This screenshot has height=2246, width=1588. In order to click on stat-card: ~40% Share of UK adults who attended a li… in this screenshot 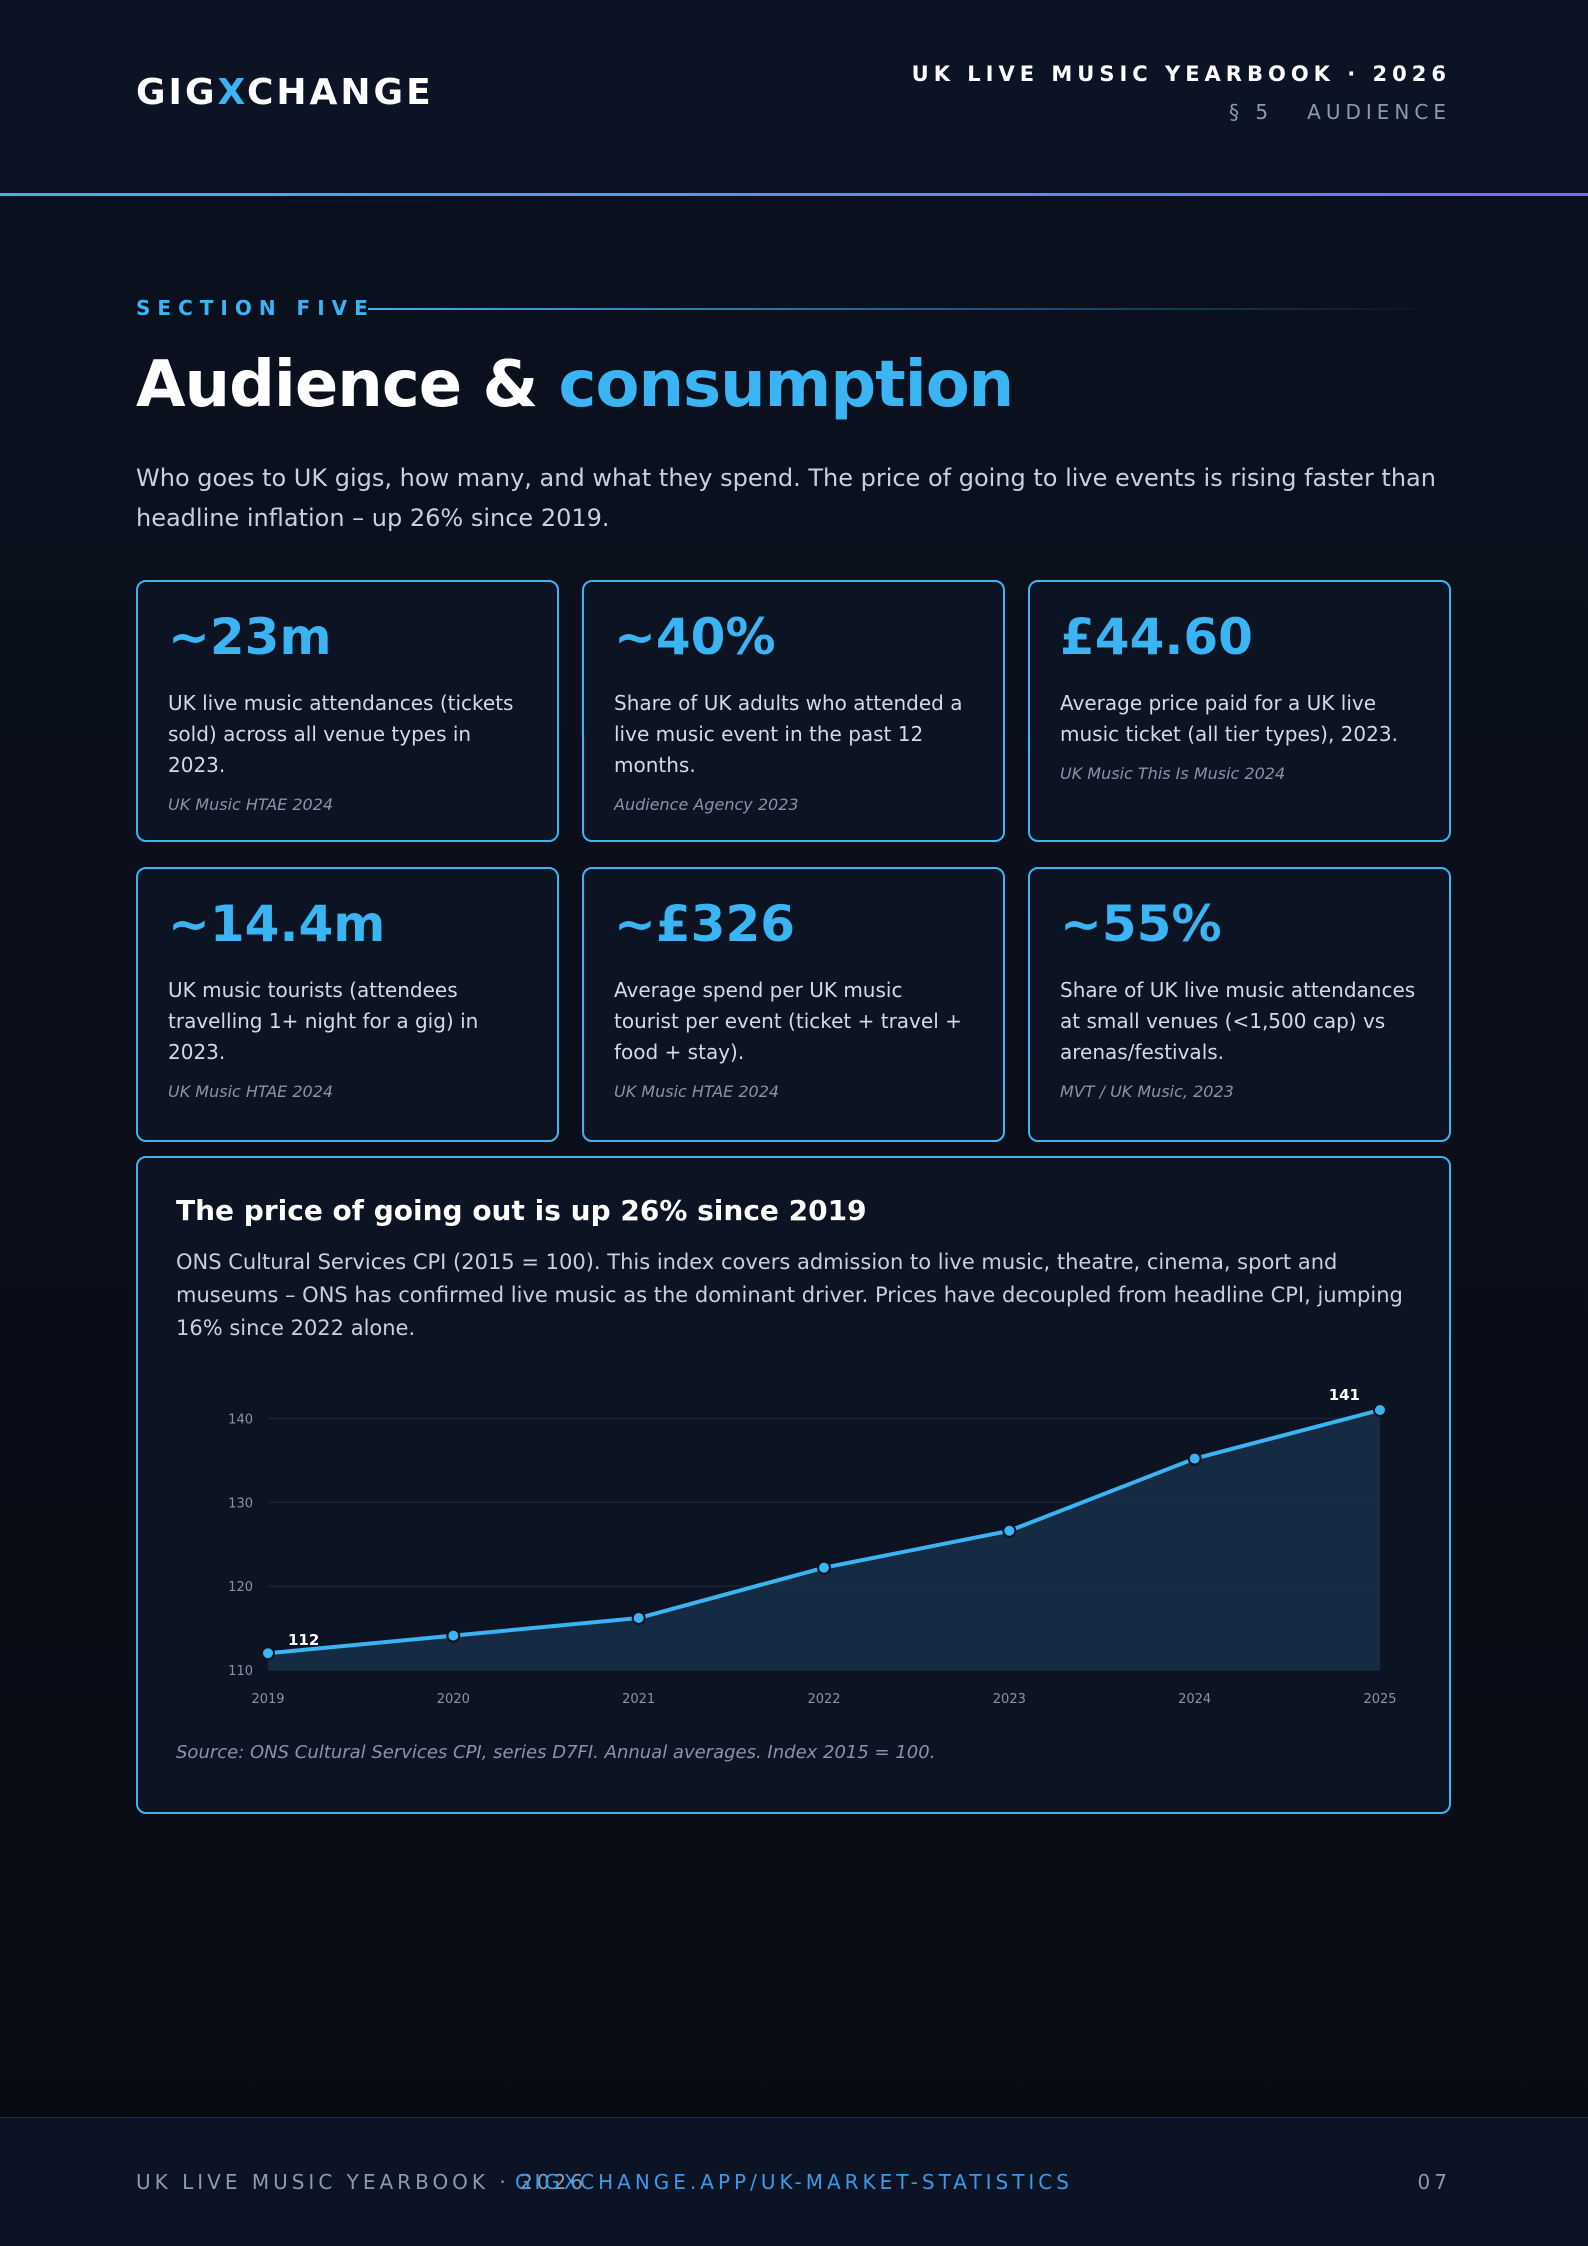, I will do `click(793, 711)`.